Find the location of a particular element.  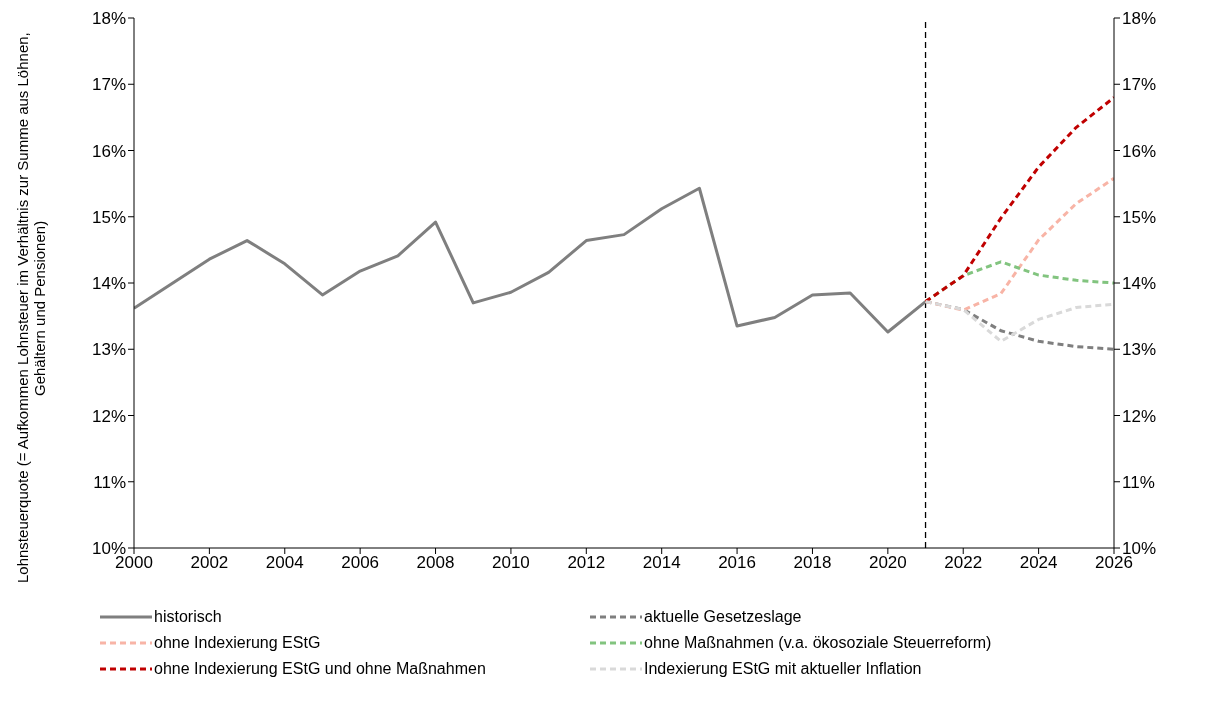

legend-label: ohne Maßnahmen (v.a. ökosoziale Steuerreform) is located at coordinates (818, 643).